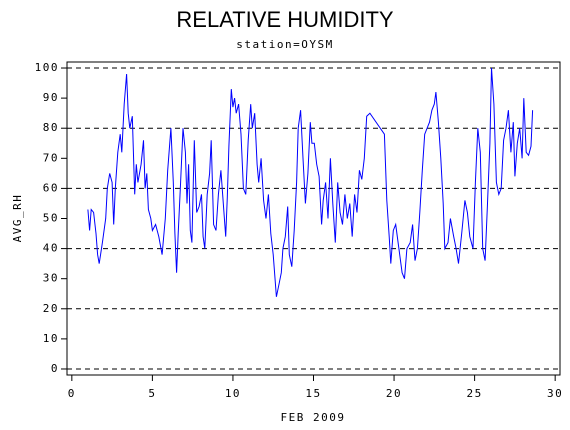  I want to click on y-tick-label: 90, so click(51, 97).